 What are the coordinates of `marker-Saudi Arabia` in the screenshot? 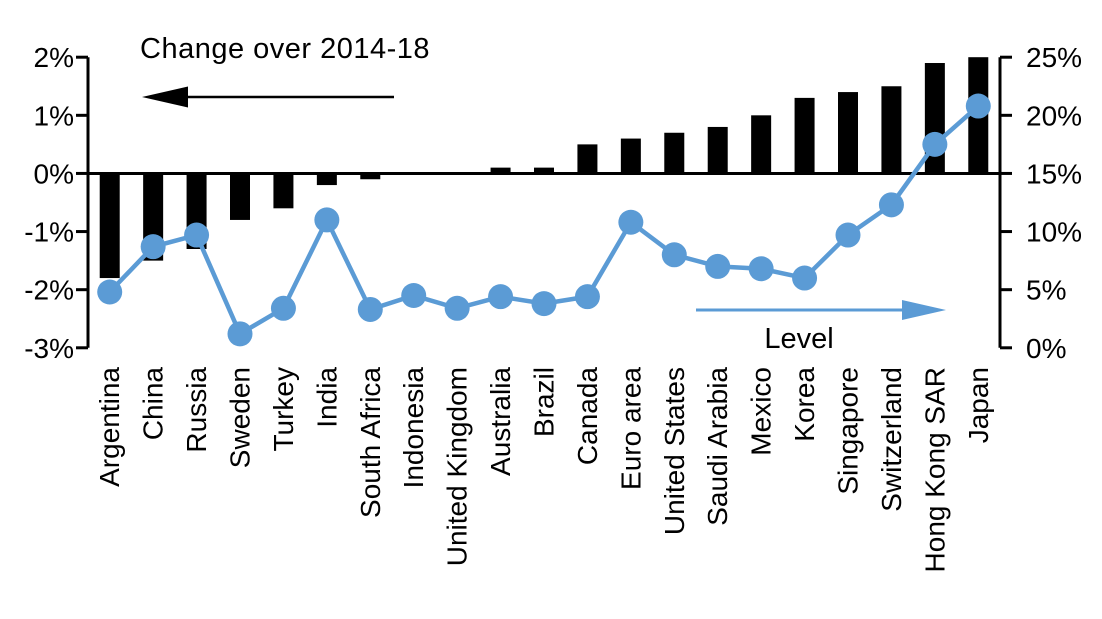 It's located at (718, 266).